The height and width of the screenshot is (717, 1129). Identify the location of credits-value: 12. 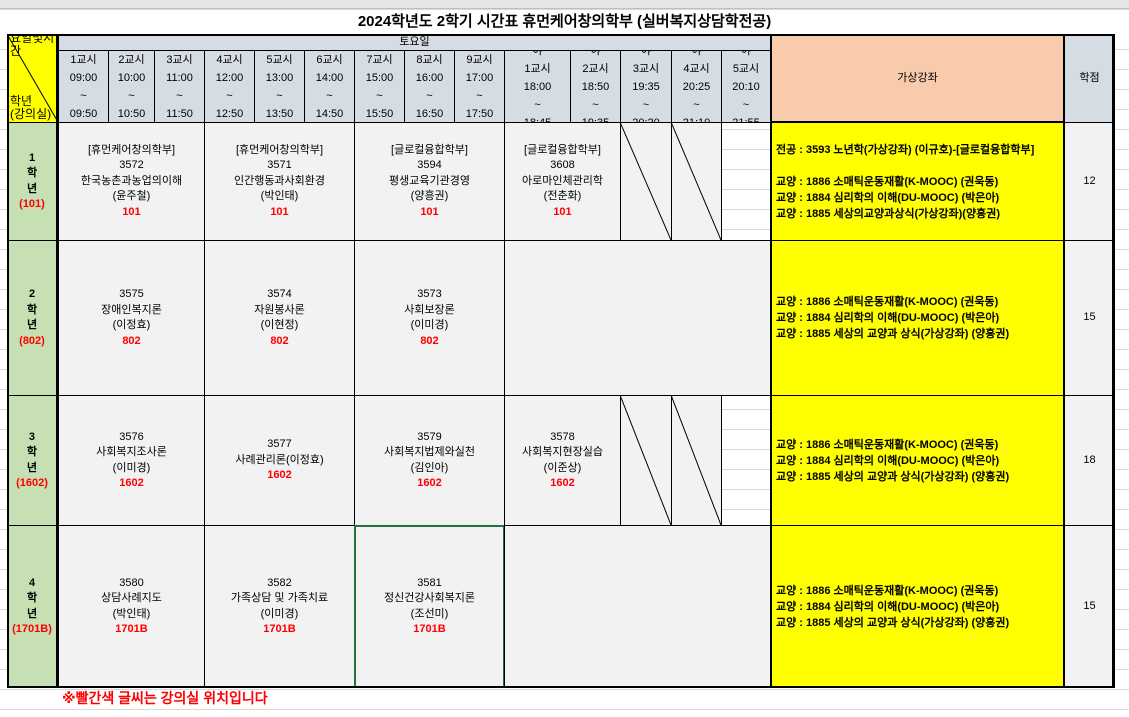
(1089, 180).